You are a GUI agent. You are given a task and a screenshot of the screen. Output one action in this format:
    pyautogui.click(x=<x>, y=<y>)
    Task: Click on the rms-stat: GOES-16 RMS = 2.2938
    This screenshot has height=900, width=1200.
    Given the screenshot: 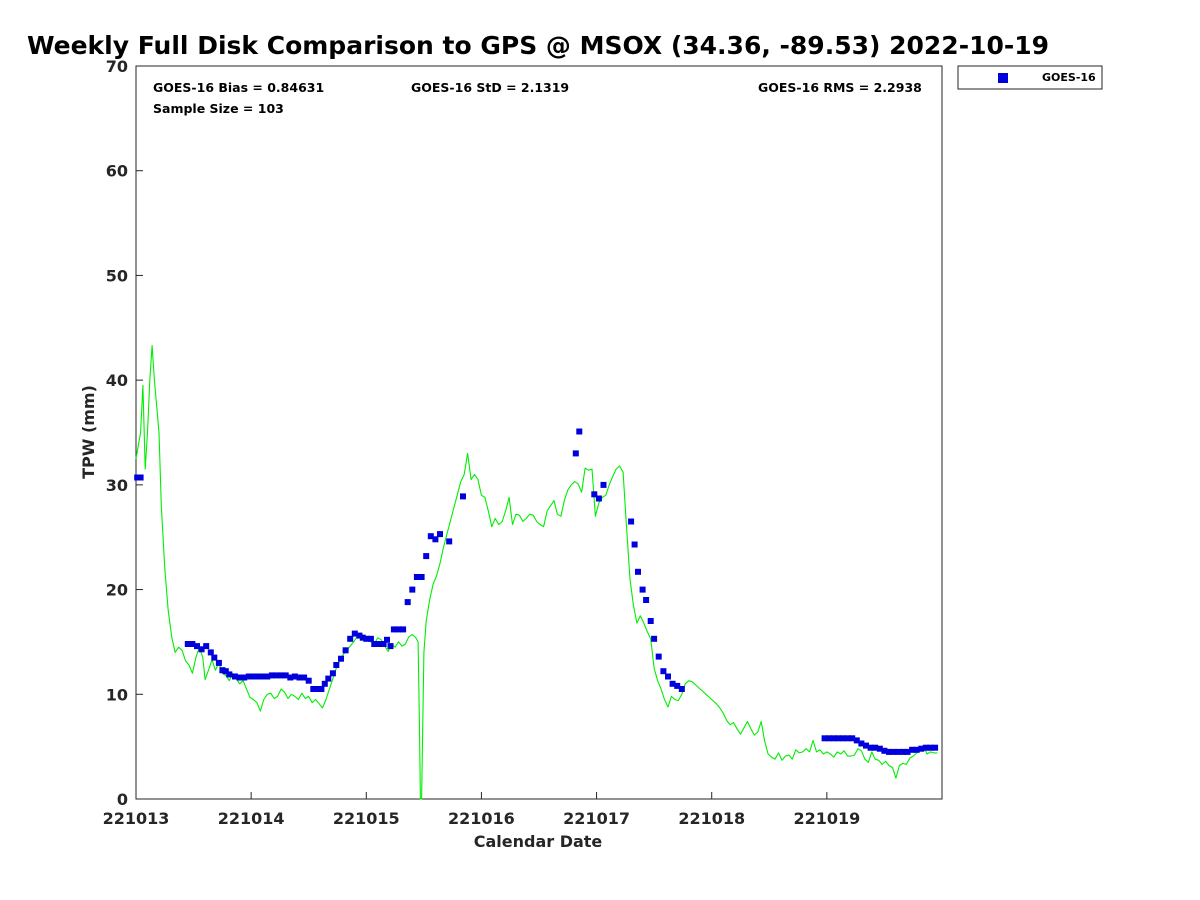 What is the action you would take?
    pyautogui.click(x=840, y=87)
    